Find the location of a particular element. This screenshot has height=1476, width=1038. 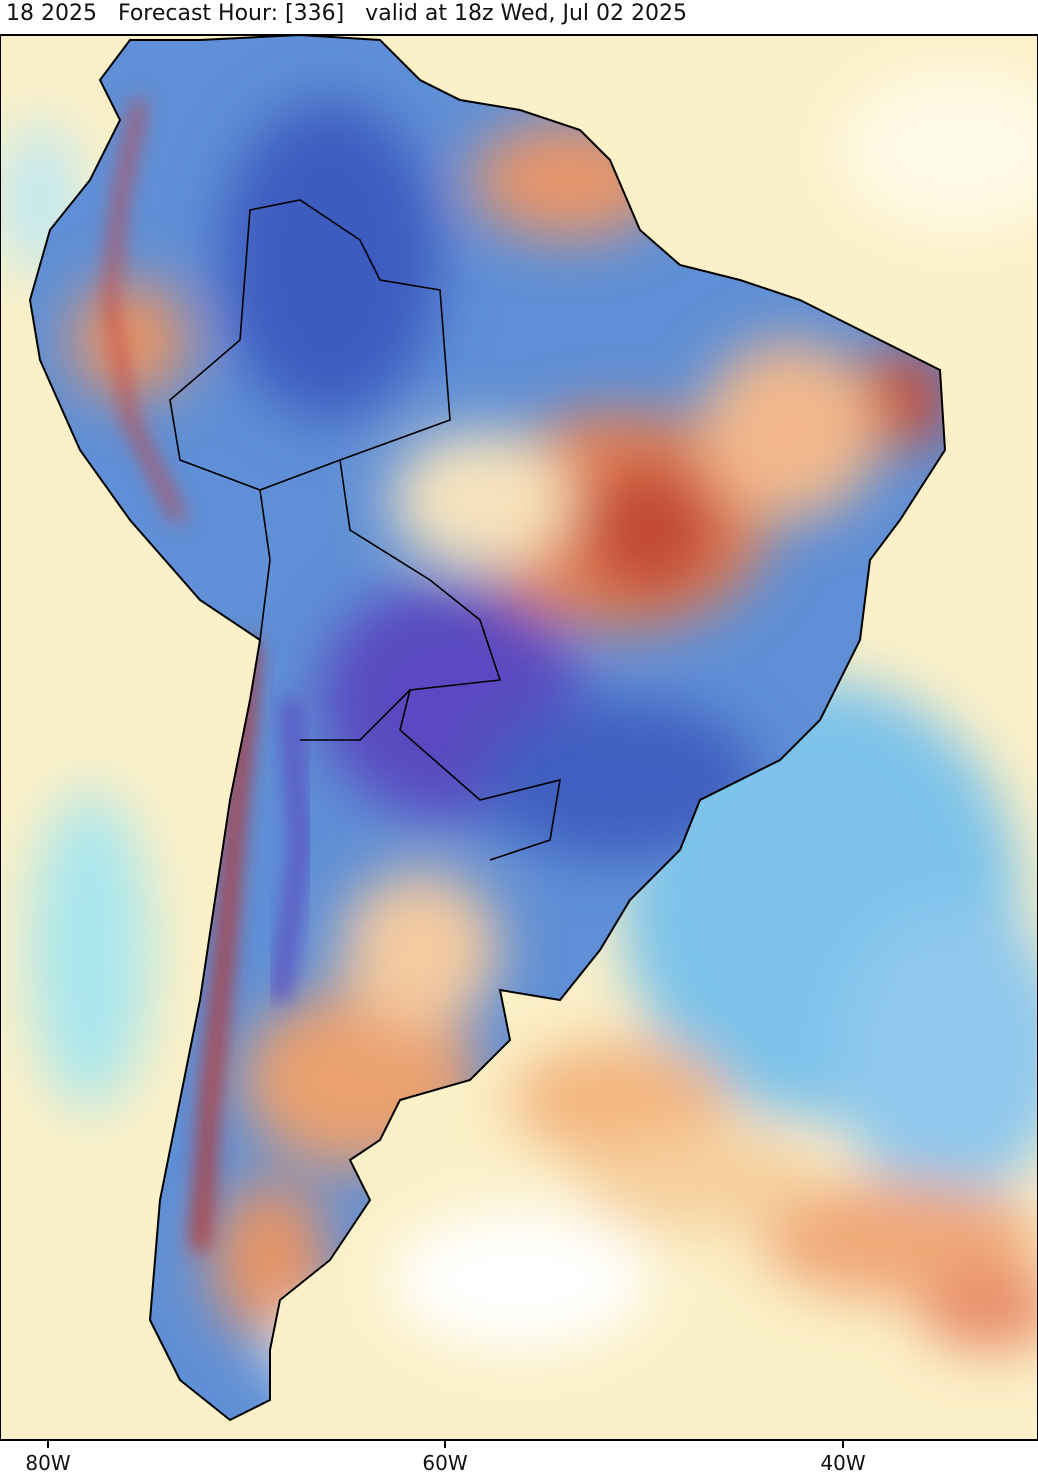

lon-label: 60W is located at coordinates (444, 1463).